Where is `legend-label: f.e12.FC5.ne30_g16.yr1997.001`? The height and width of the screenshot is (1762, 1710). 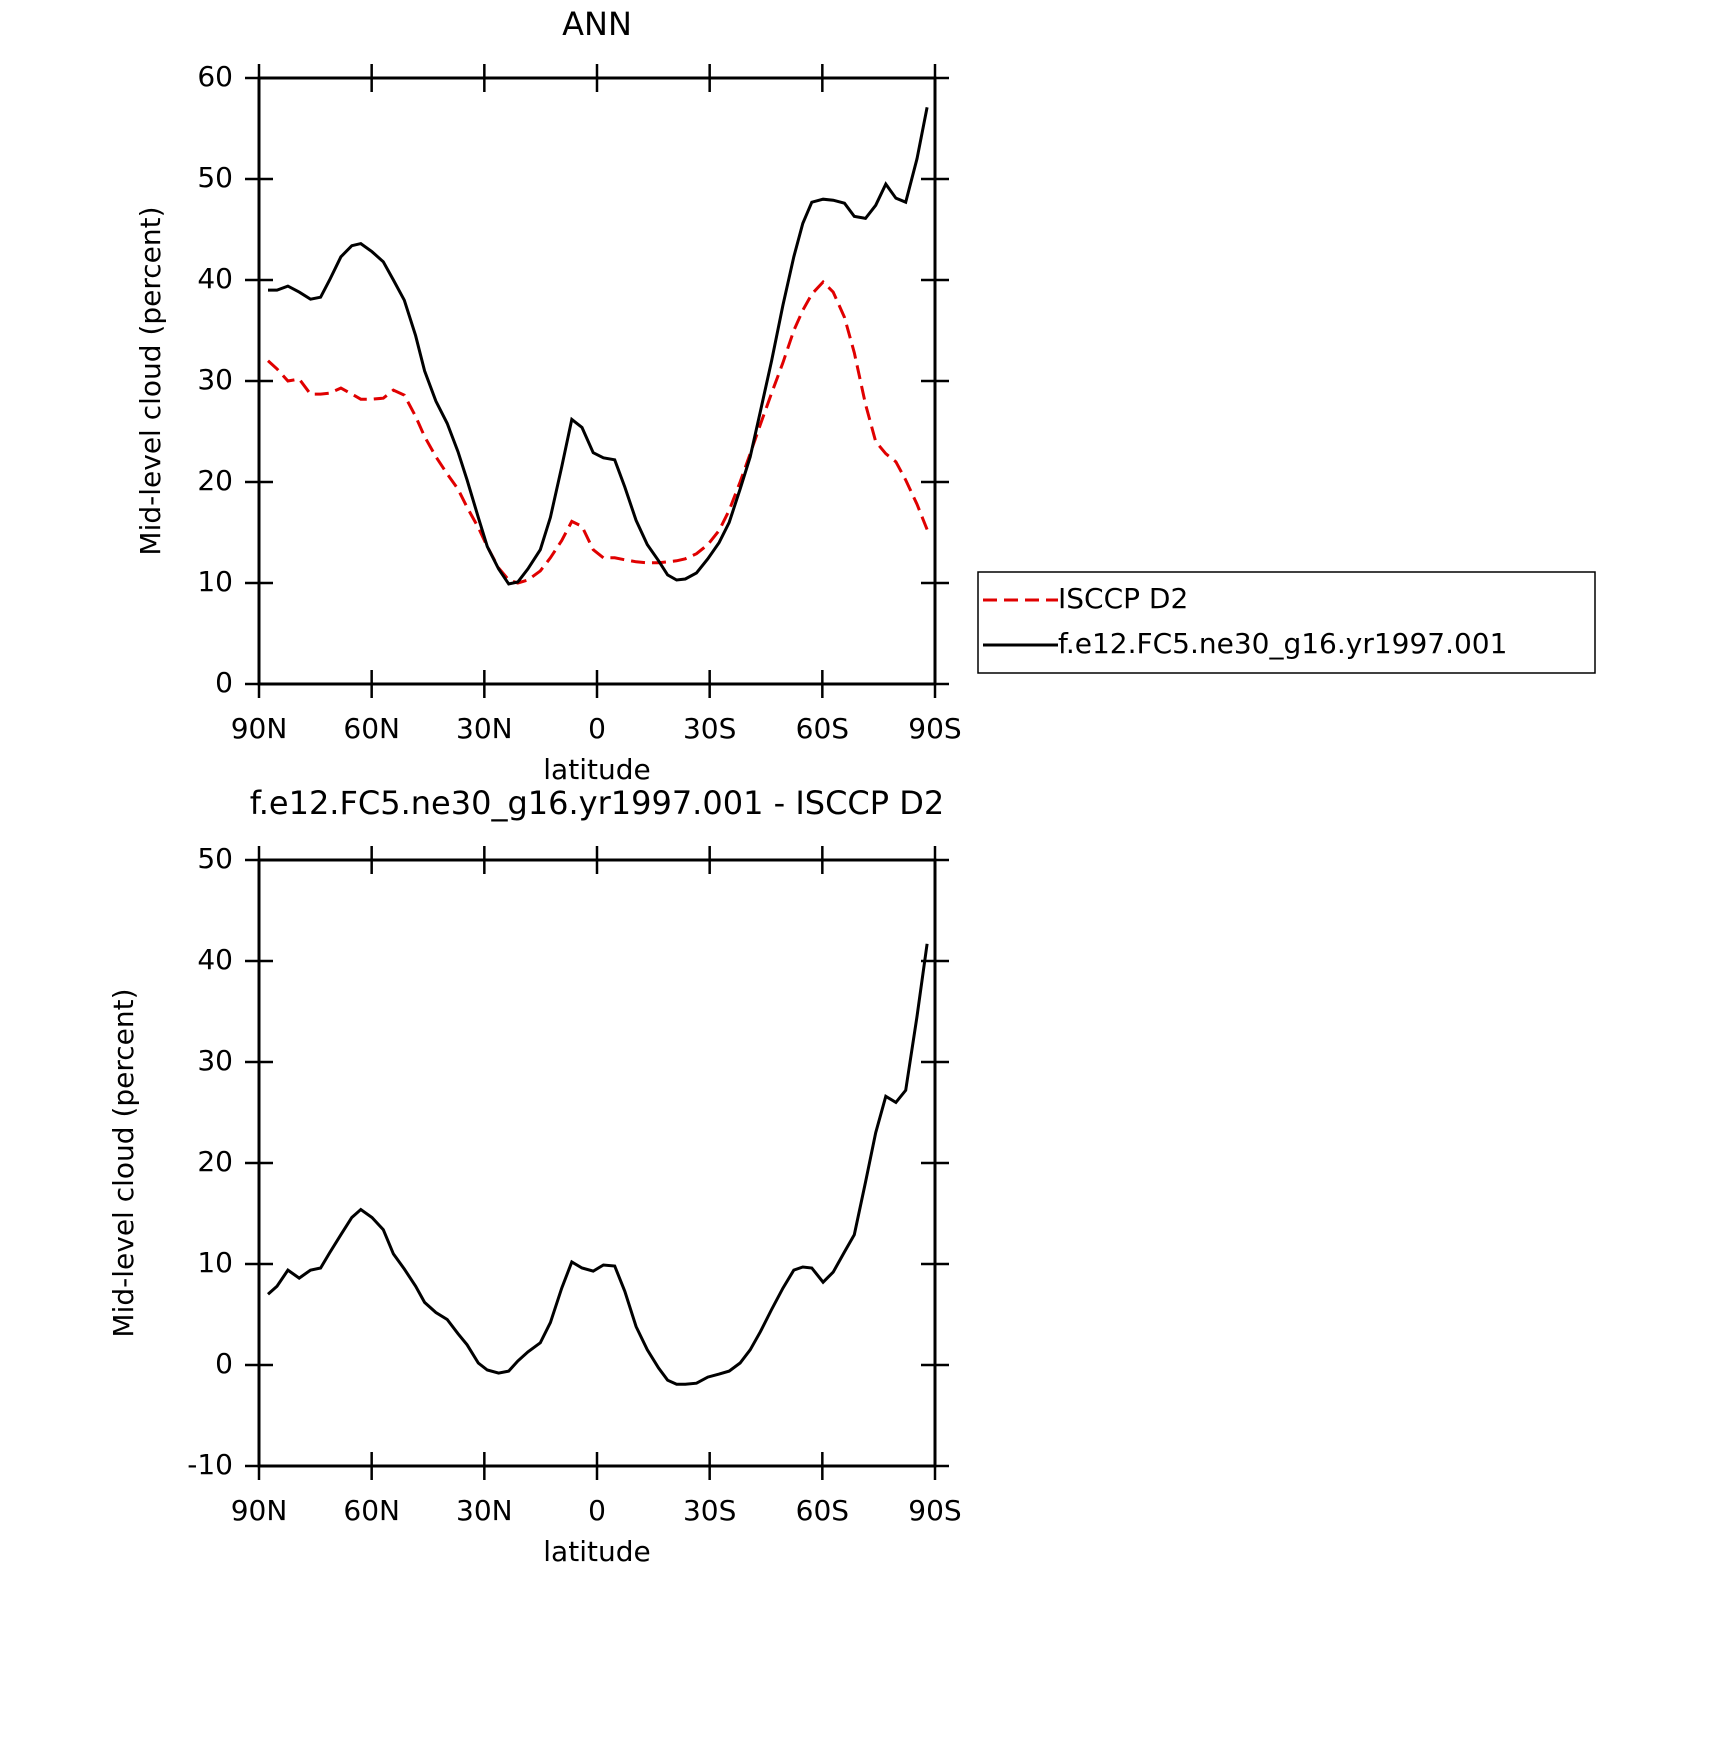
legend-label: f.e12.FC5.ne30_g16.yr1997.001 is located at coordinates (1282, 643).